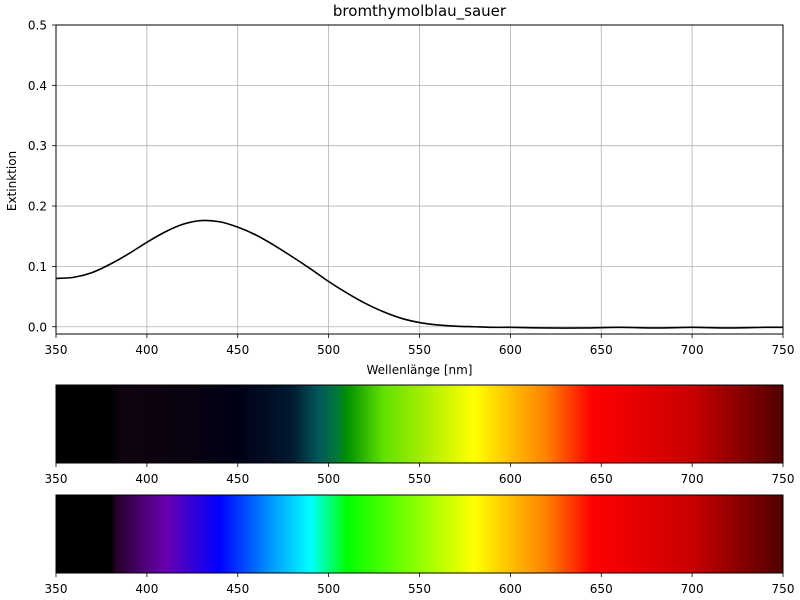 The width and height of the screenshot is (800, 600). I want to click on y-axis-label: Extinktion, so click(12, 181).